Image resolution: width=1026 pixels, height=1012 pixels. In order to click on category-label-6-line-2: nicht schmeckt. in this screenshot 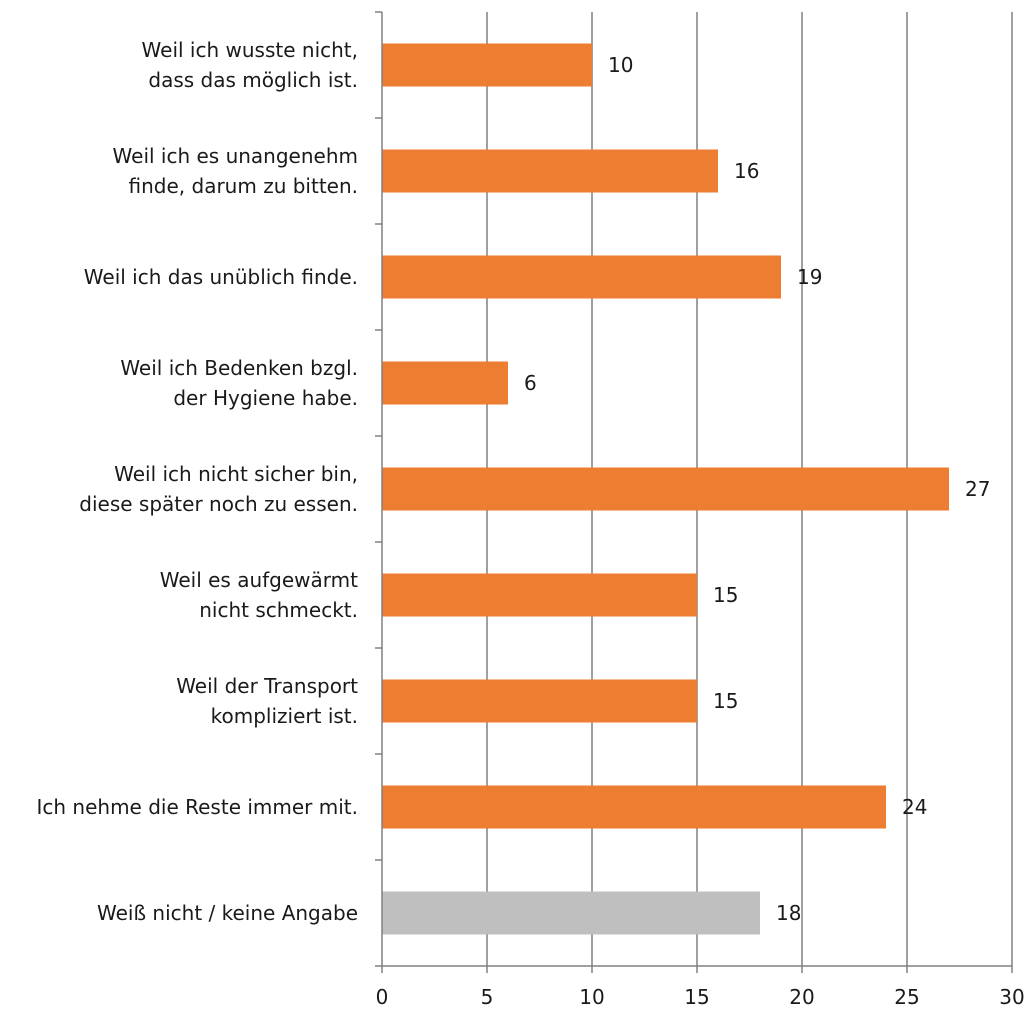, I will do `click(278, 610)`.